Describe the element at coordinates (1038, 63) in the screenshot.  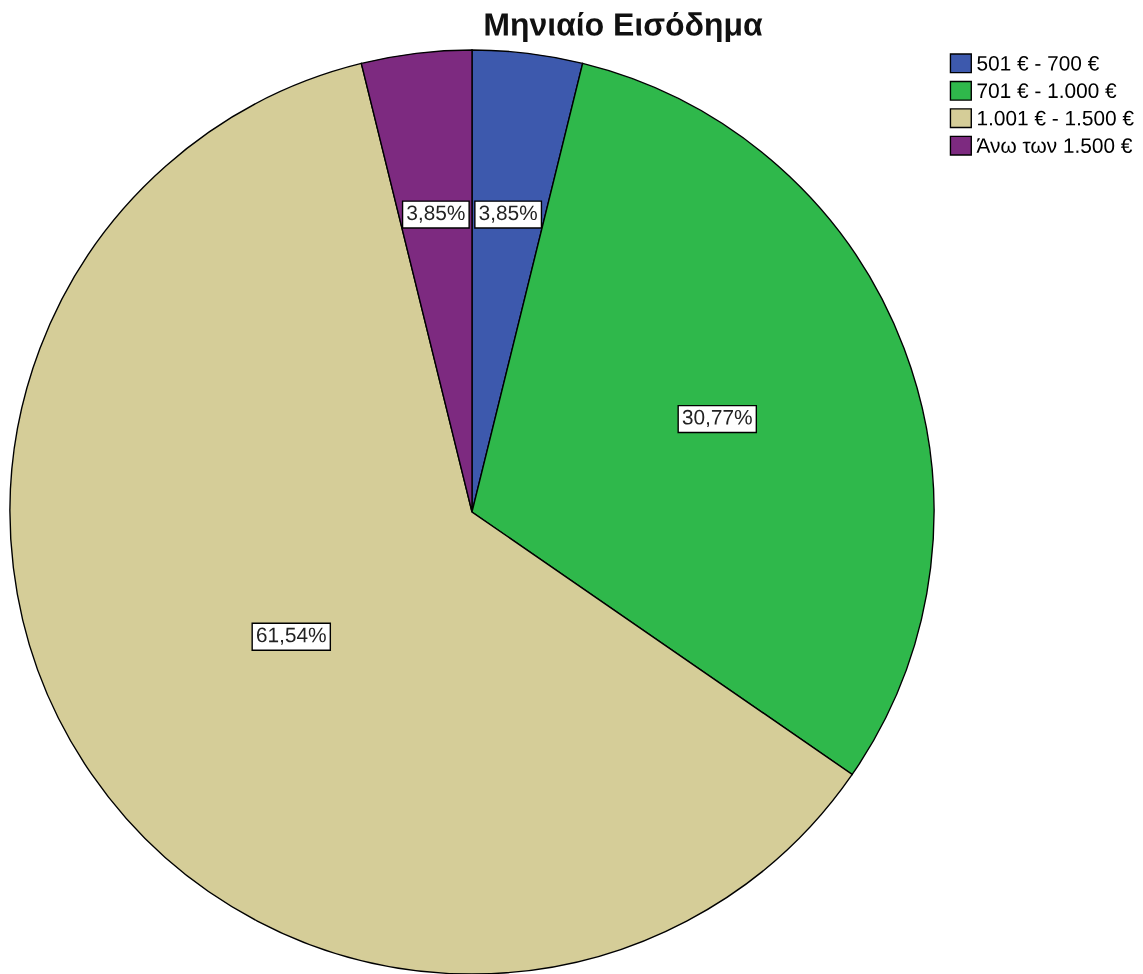
I see `legend-label: 501 € - 700 €` at that location.